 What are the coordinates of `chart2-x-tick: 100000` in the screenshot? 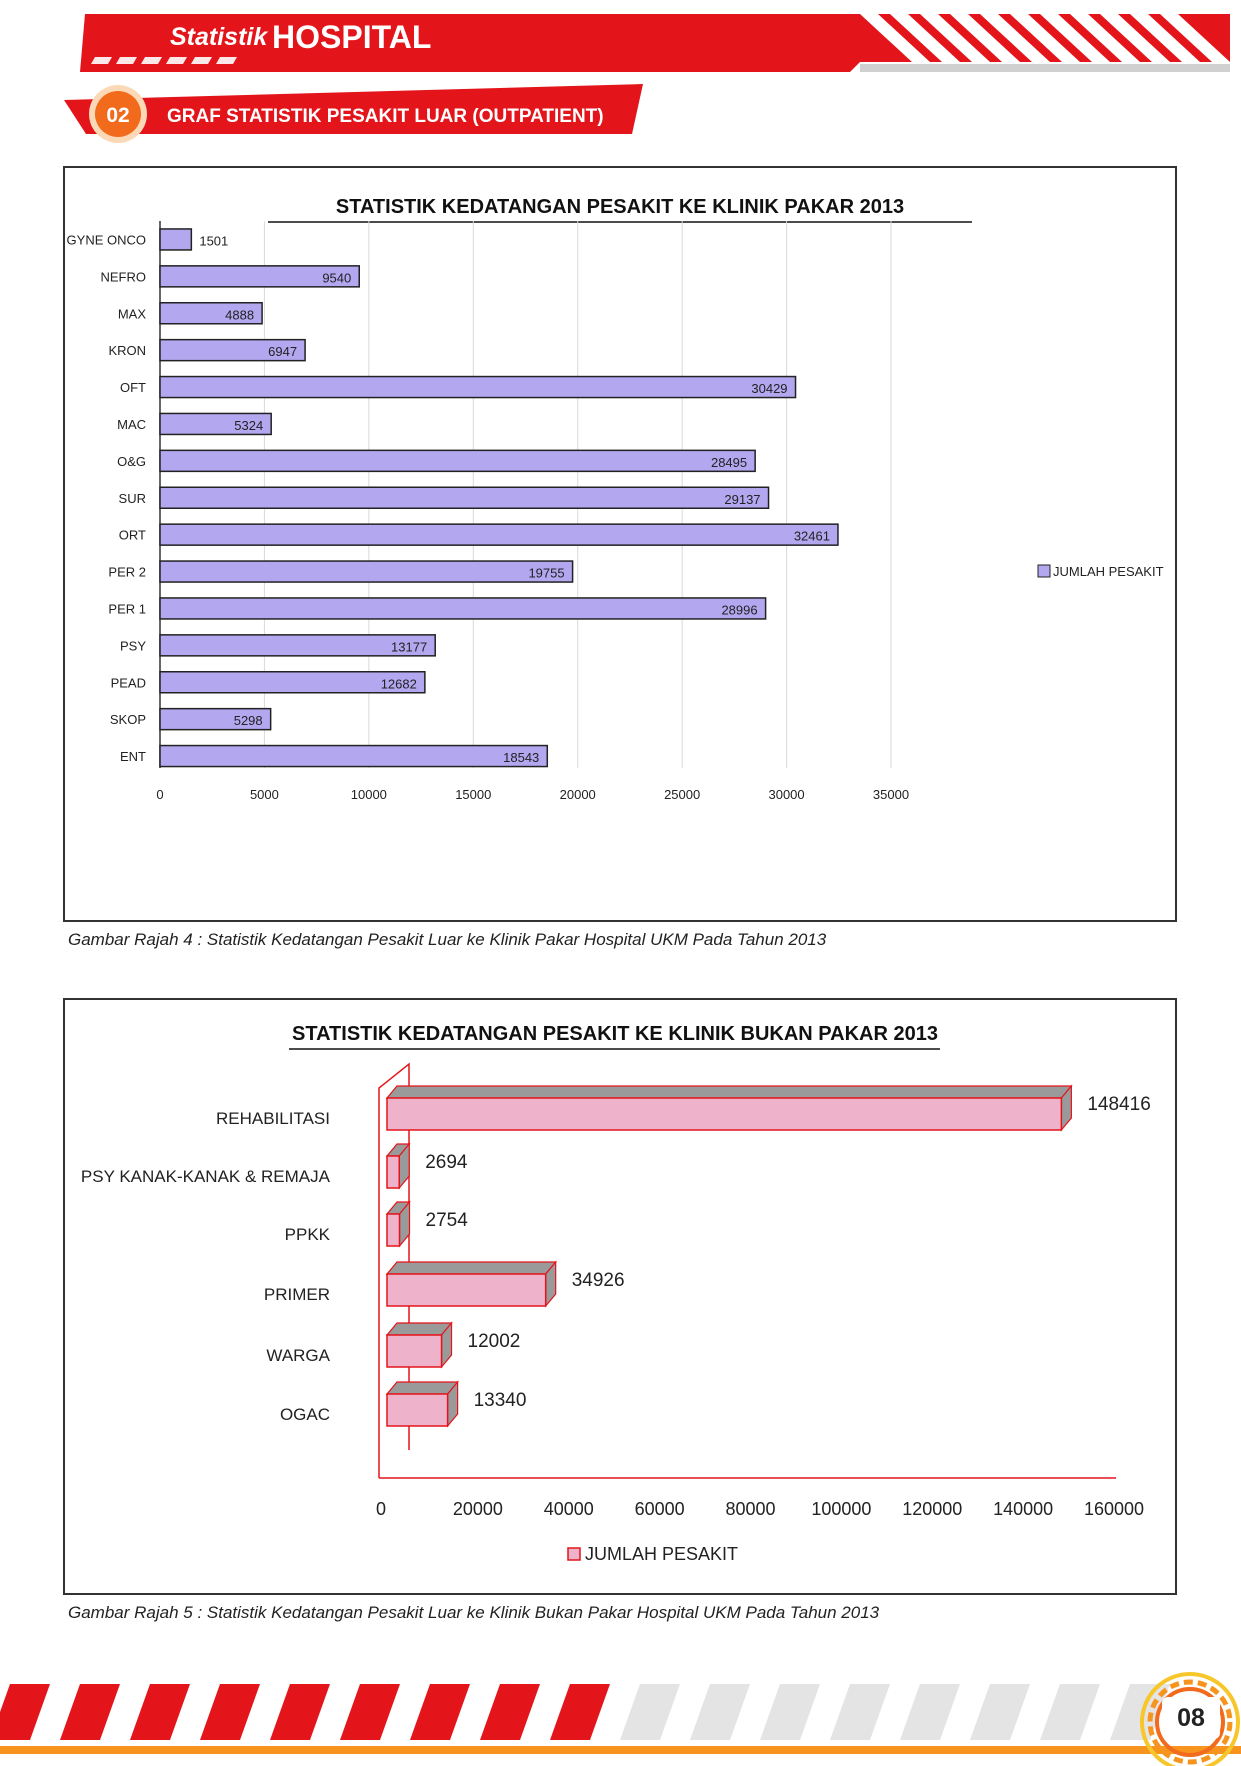 It's located at (841, 1509).